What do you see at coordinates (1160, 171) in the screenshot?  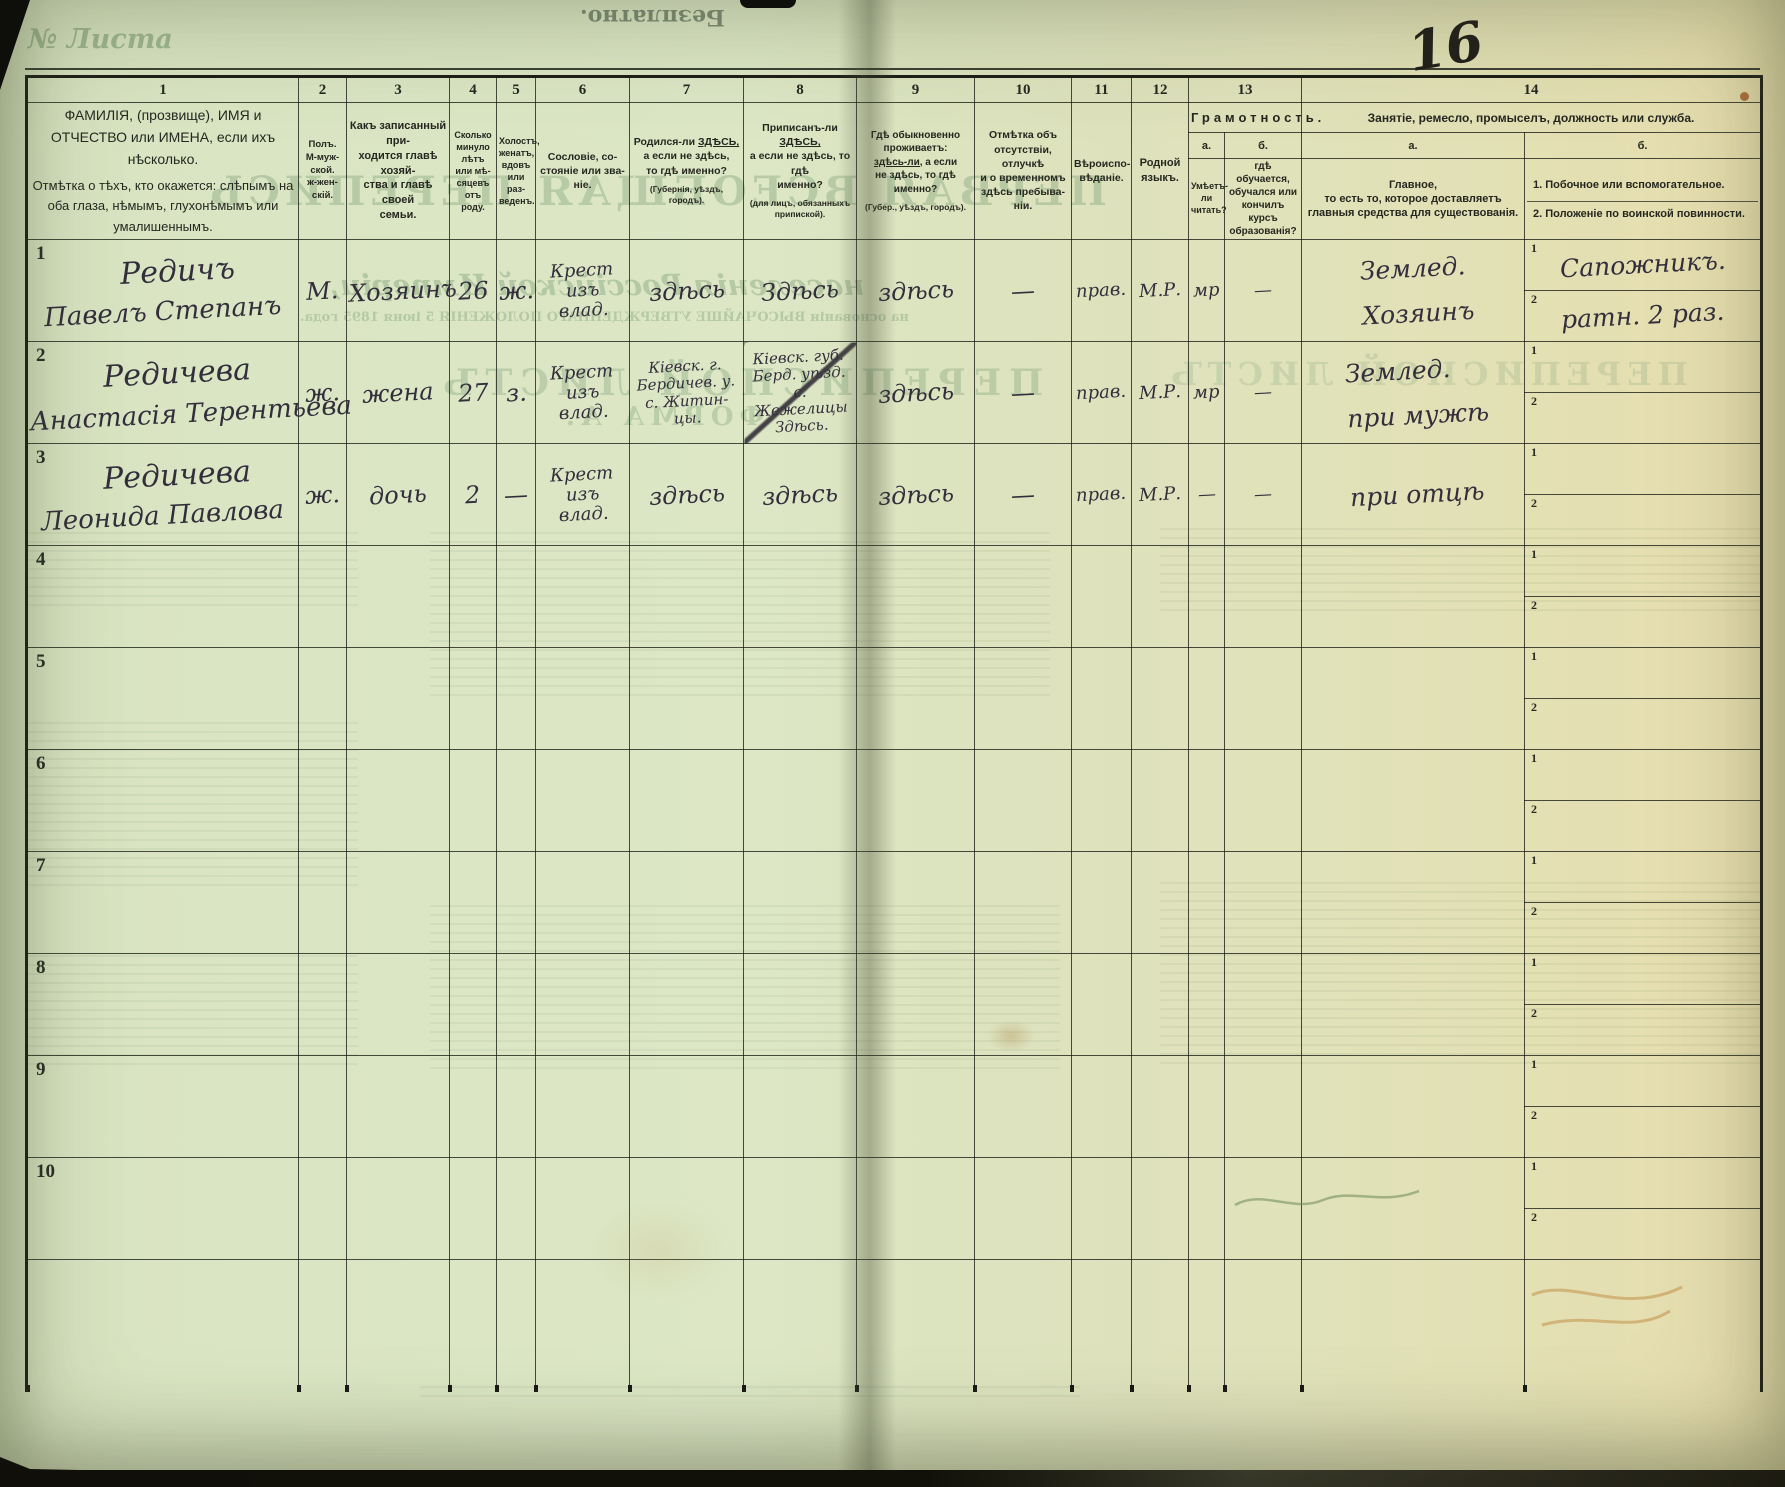 I see `header-language: Родной языкъ.` at bounding box center [1160, 171].